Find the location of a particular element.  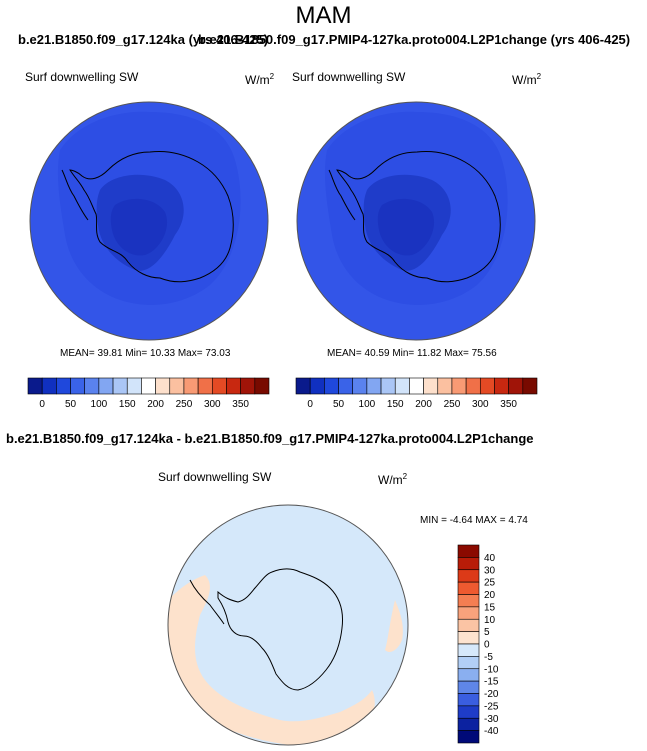

map1-peninsula-coast is located at coordinates (75, 195).